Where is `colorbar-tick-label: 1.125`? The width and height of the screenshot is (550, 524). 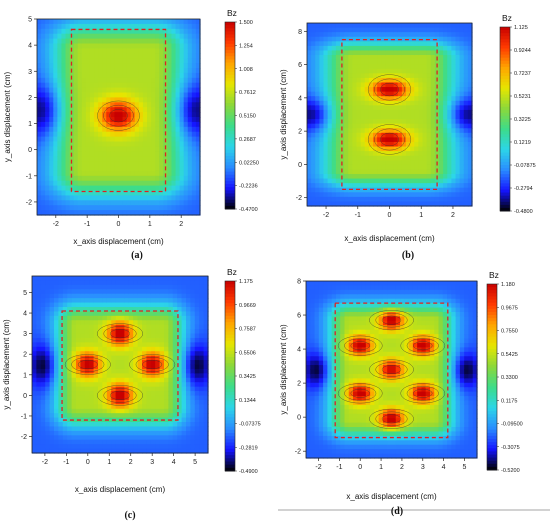
colorbar-tick-label: 1.125 is located at coordinates (521, 28).